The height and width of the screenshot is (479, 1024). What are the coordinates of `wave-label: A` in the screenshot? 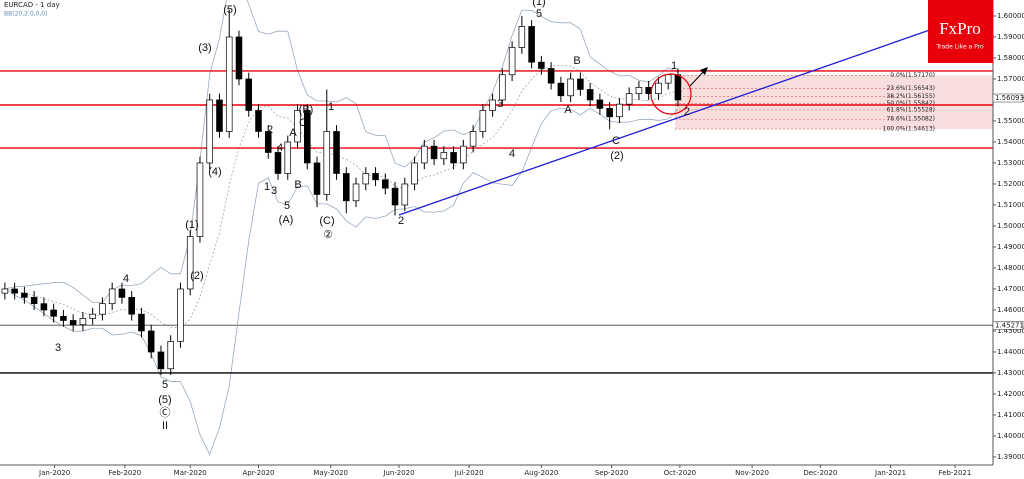 It's located at (293, 133).